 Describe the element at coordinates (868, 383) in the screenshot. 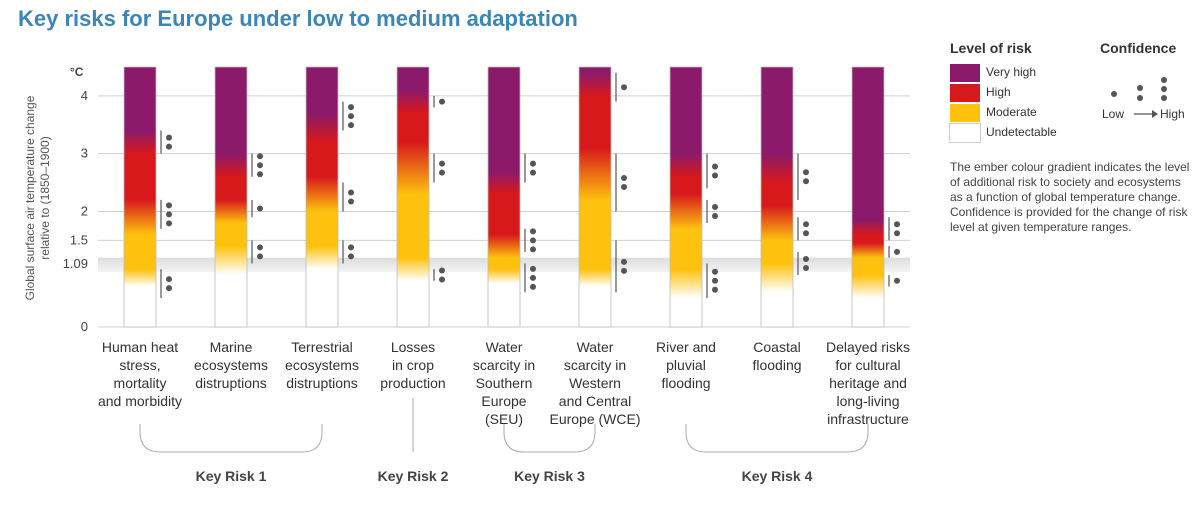

I see `ember-label: heritage and` at that location.